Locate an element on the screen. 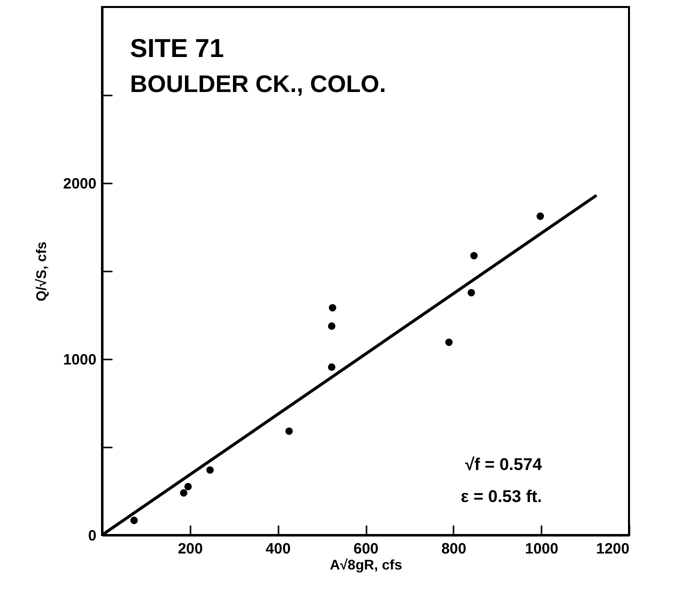 This screenshot has width=676, height=590. x-tick-label: 1200 is located at coordinates (613, 549).